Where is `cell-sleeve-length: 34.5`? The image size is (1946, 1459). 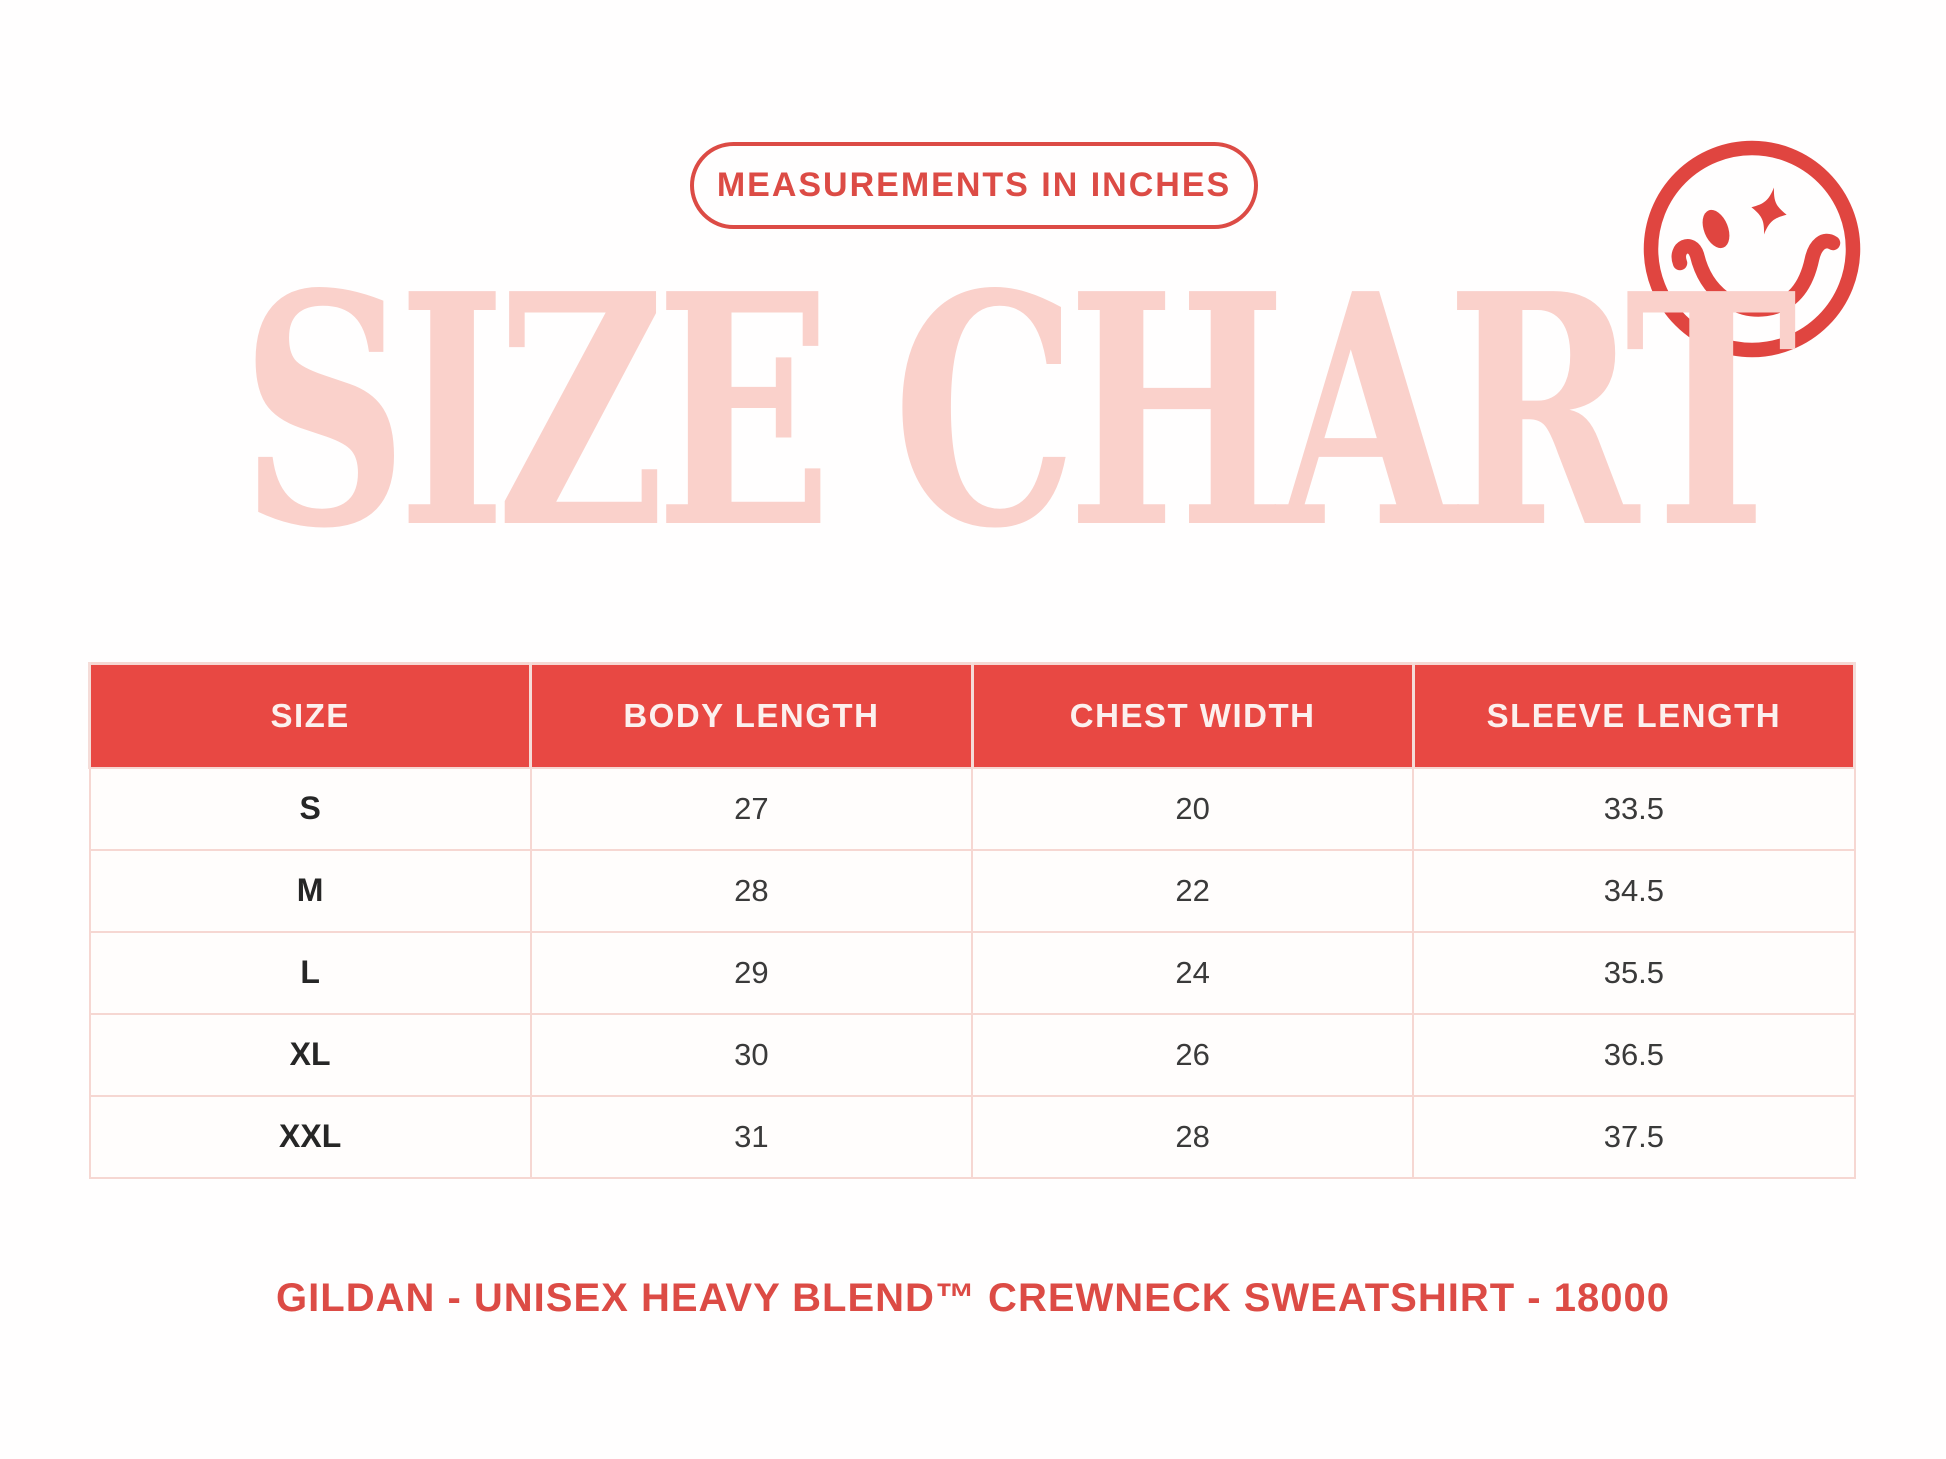
cell-sleeve-length: 34.5 is located at coordinates (1634, 890).